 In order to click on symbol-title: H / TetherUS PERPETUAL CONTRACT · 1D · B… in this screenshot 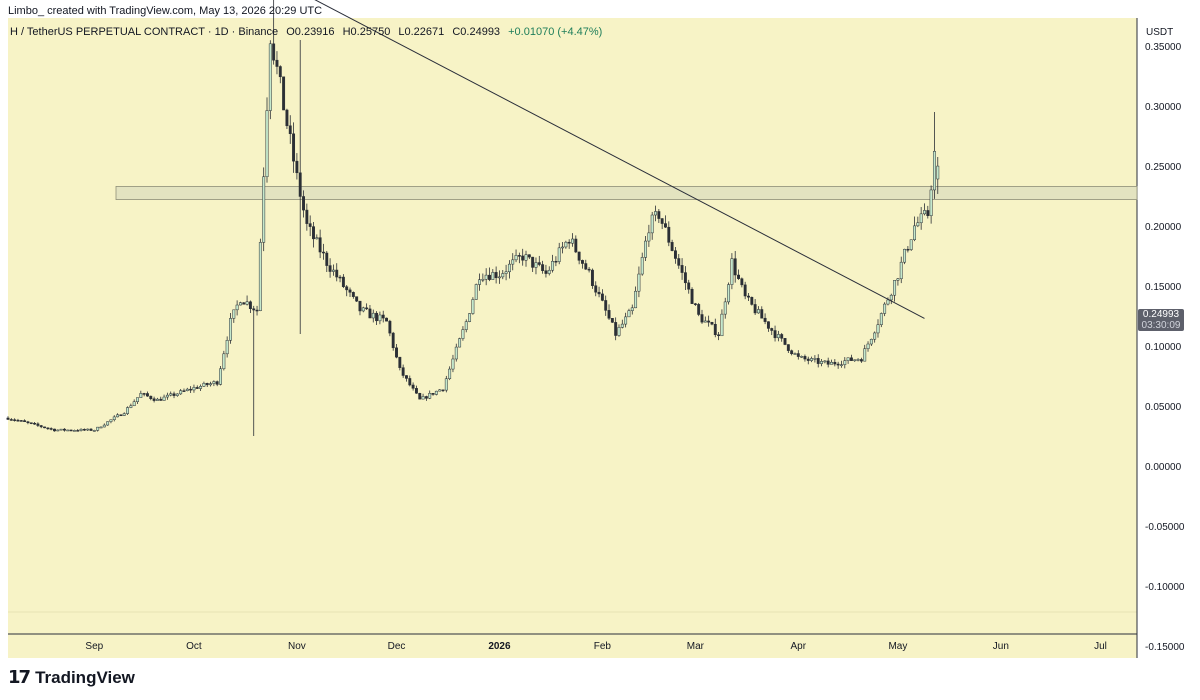, I will do `click(144, 32)`.